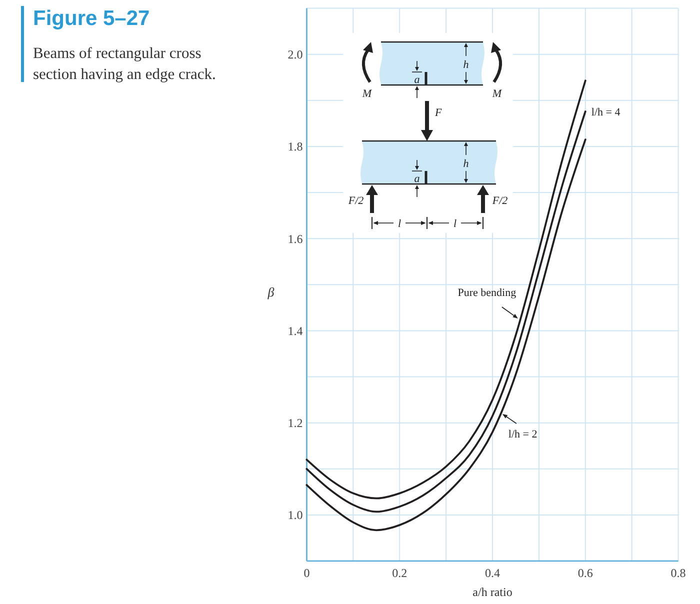 The image size is (700, 604). I want to click on legend-label: l/h = 2, so click(523, 434).